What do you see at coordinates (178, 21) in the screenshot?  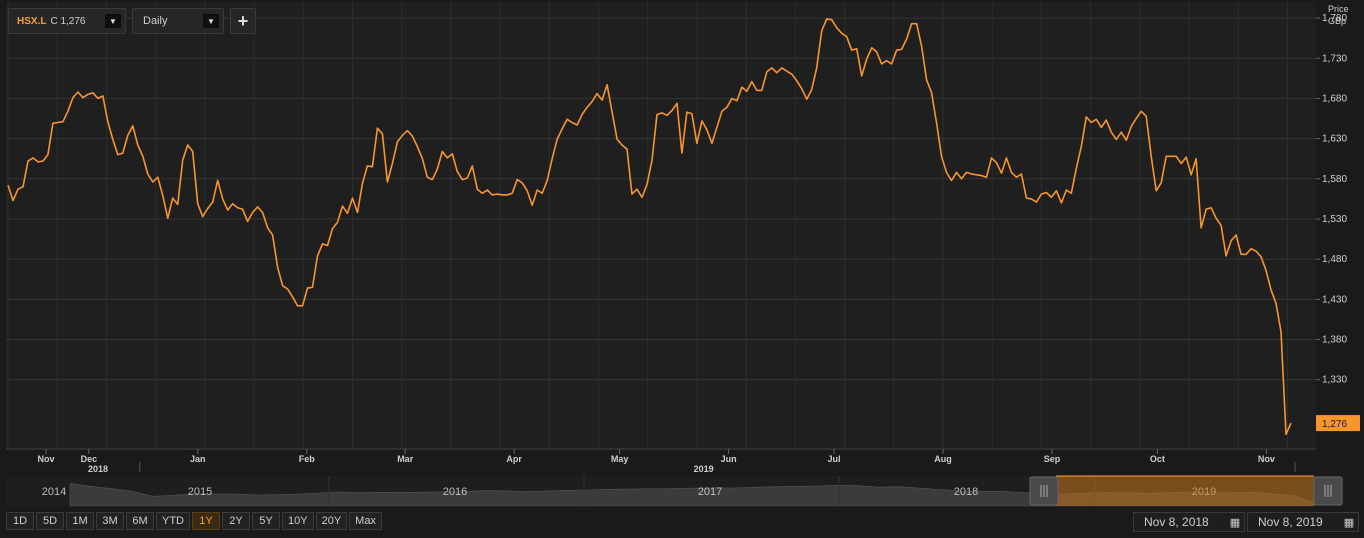 I see `frequency-selector: Daily ▼` at bounding box center [178, 21].